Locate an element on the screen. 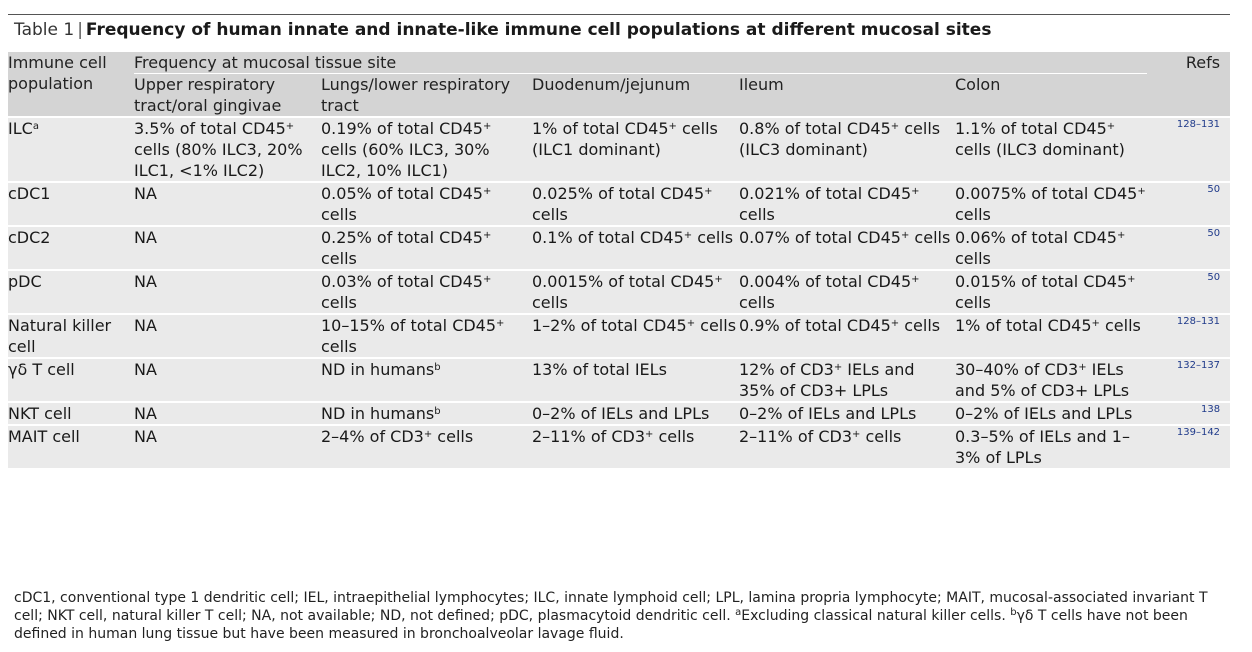 Image resolution: width=1252 pixels, height=652 pixels. frequency-value-tail: cells (ILC1 dominant) is located at coordinates (625, 139).